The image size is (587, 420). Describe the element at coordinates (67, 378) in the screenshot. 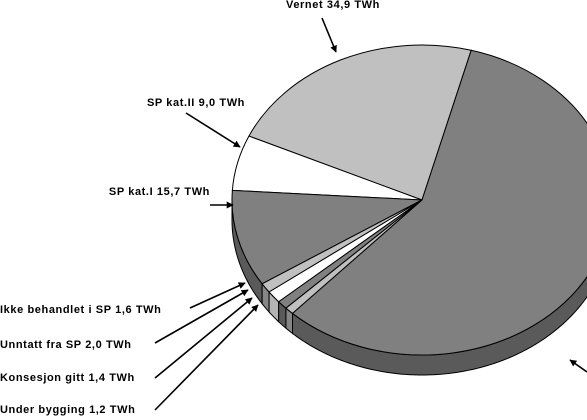

I see `slice-label: Konsesjon gitt 1,4 TWh` at that location.